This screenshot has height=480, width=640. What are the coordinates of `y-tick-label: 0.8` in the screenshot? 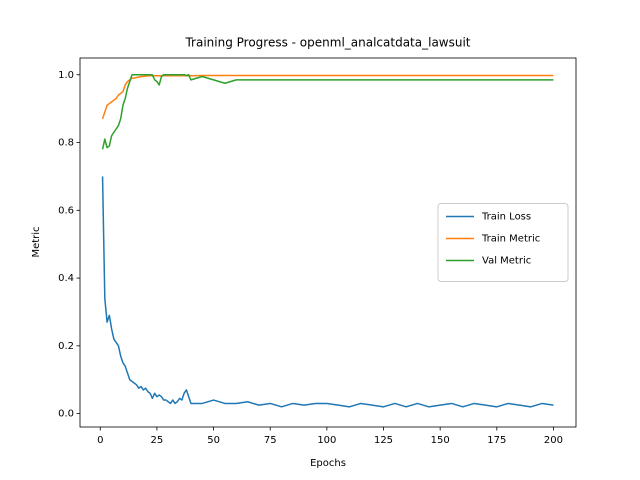 It's located at (66, 143).